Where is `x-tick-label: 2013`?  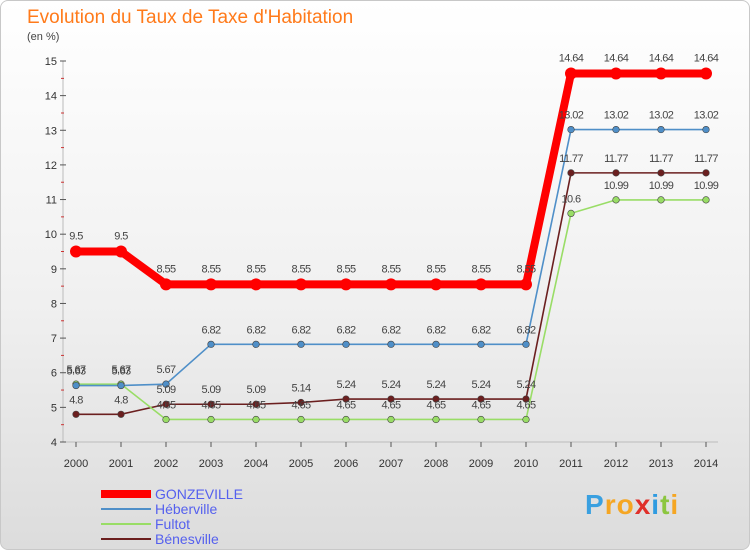
x-tick-label: 2013 is located at coordinates (661, 464).